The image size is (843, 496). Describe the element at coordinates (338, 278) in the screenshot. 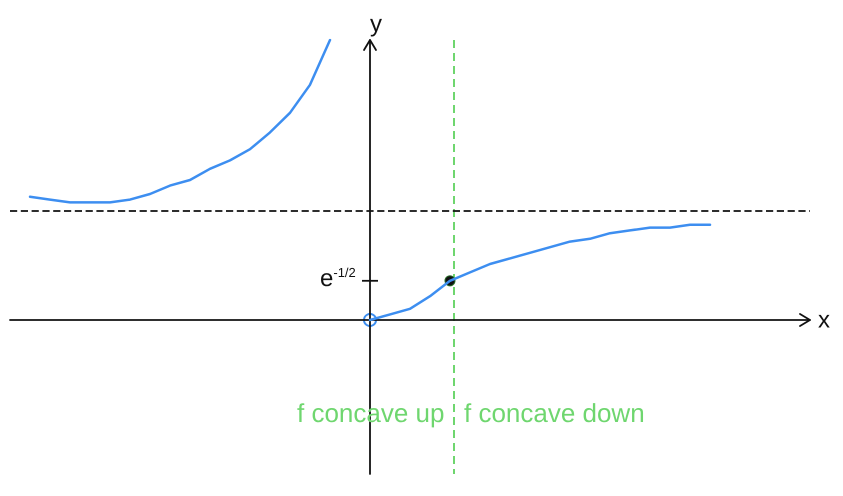

I see `annotation: e$^{-1/2}$` at that location.